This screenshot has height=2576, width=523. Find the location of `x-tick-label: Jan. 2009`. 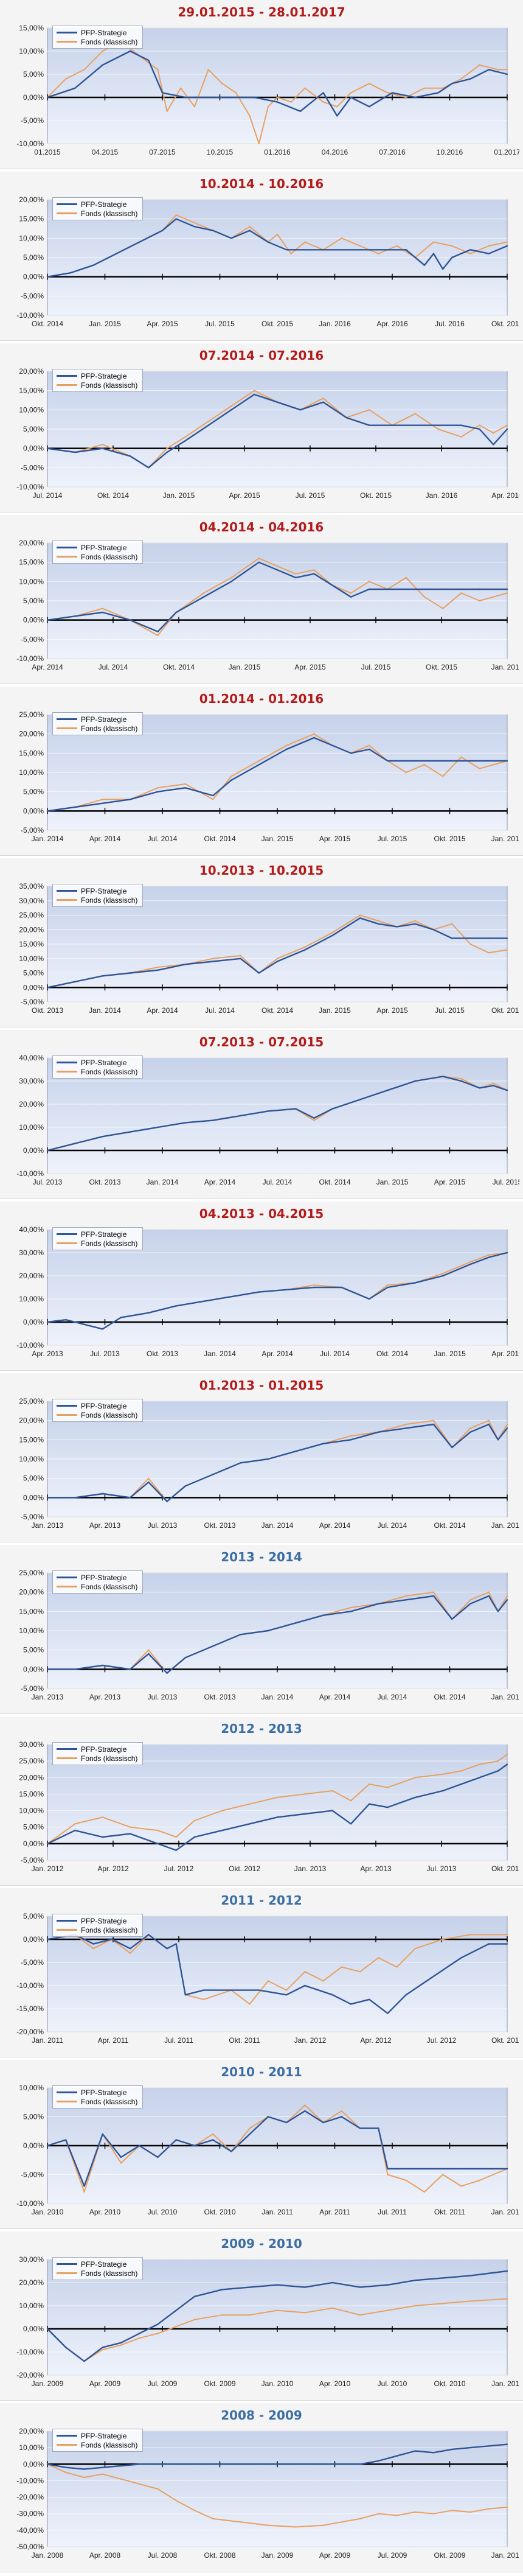

x-tick-label: Jan. 2009 is located at coordinates (48, 2383).